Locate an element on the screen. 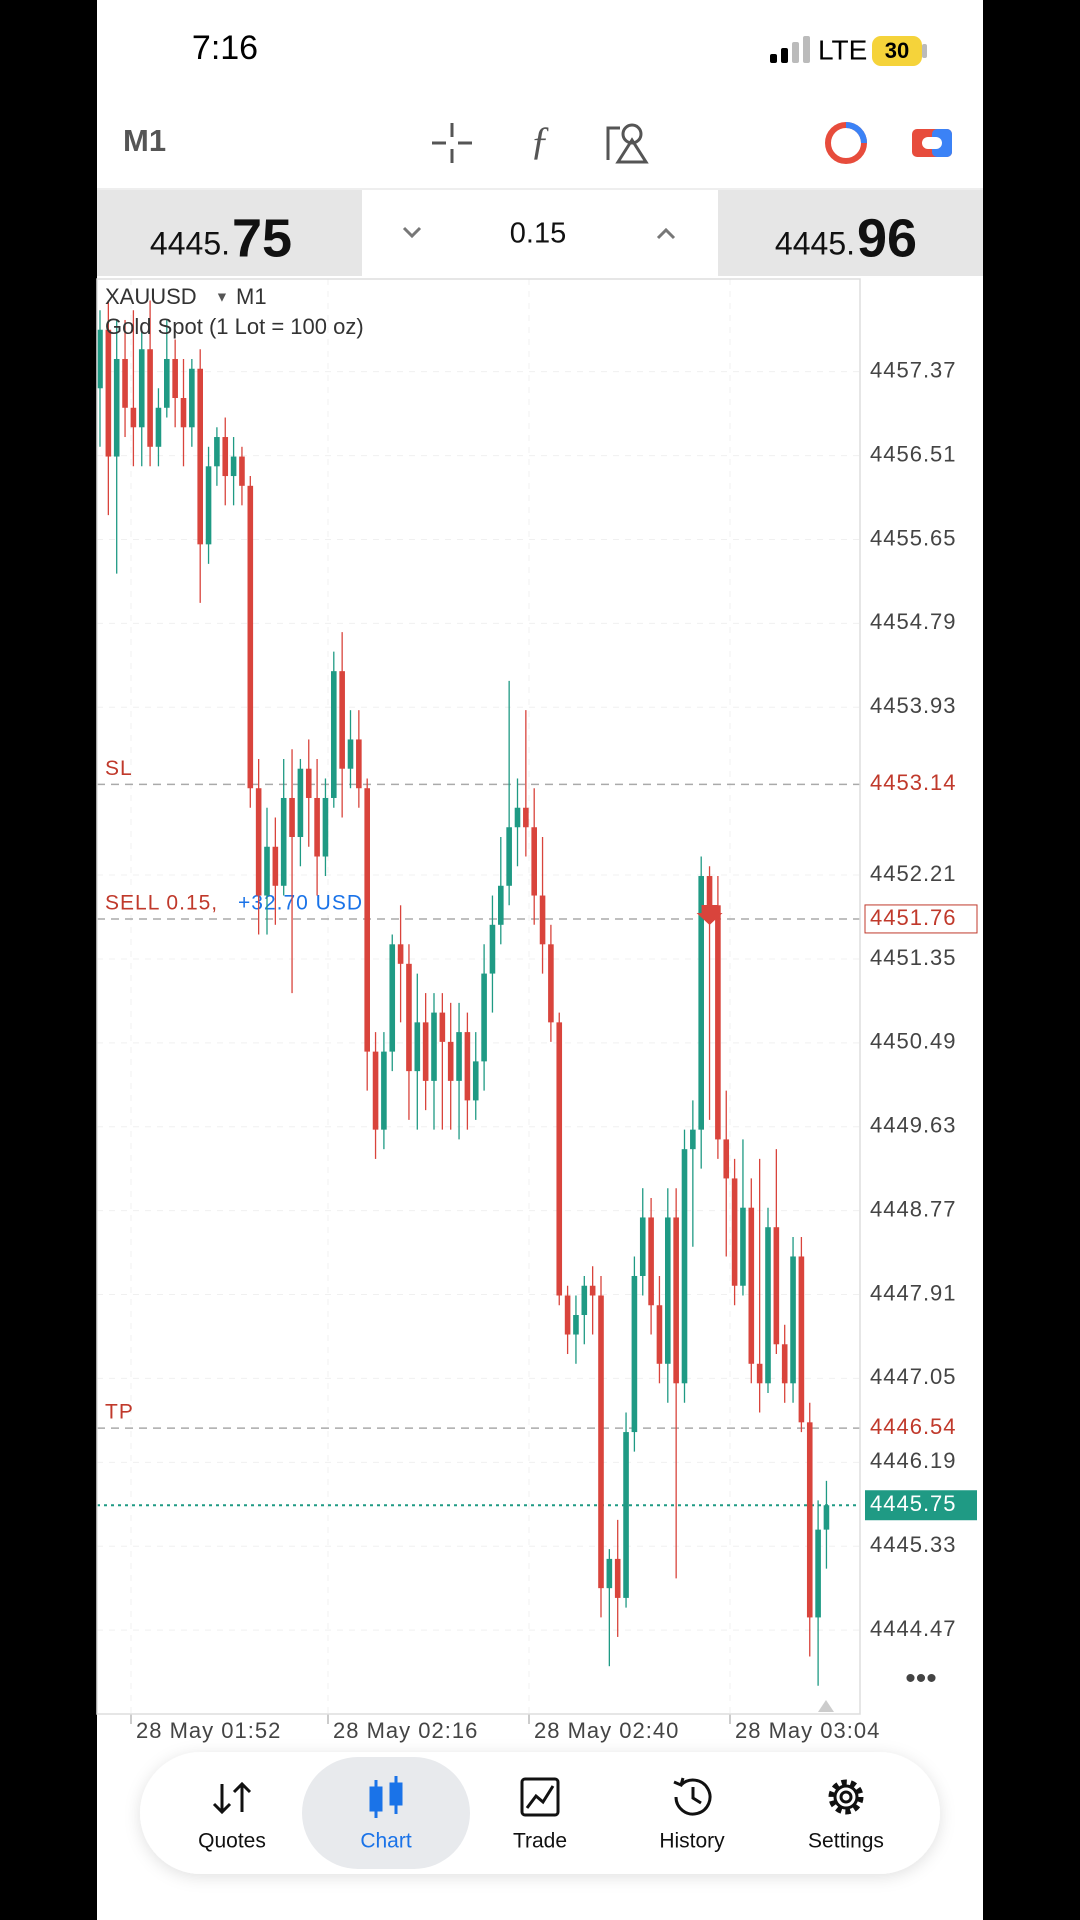 The height and width of the screenshot is (1920, 1080). nav-label: Trade is located at coordinates (540, 1841).